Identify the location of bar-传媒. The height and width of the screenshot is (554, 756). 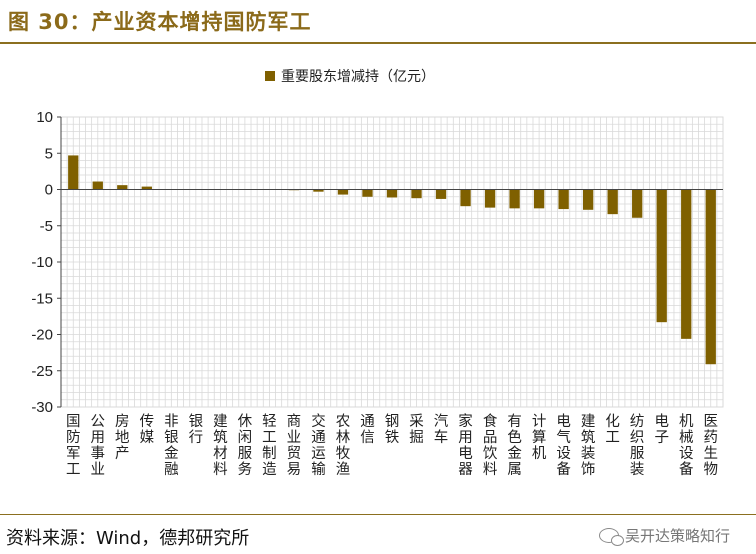
(146, 188).